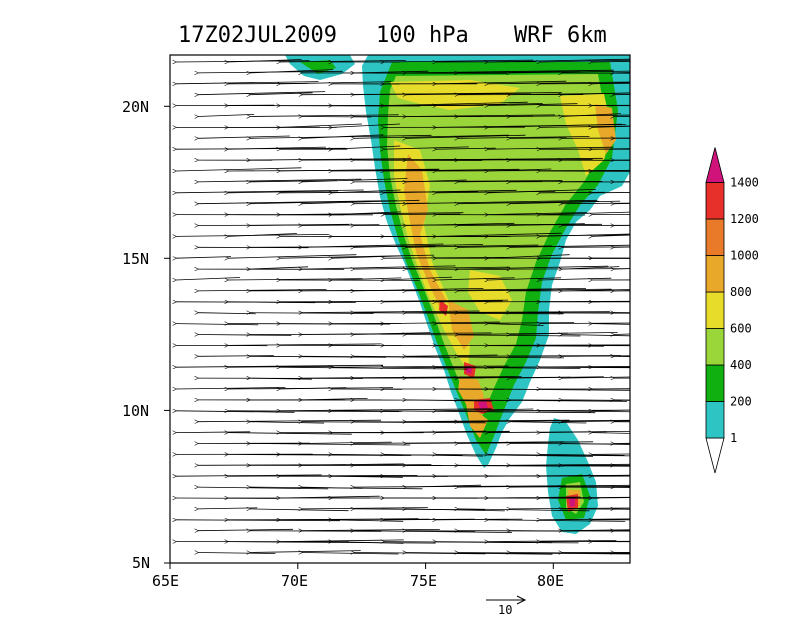 The width and height of the screenshot is (800, 618). I want to click on y-tick-5n: 5N, so click(141, 563).